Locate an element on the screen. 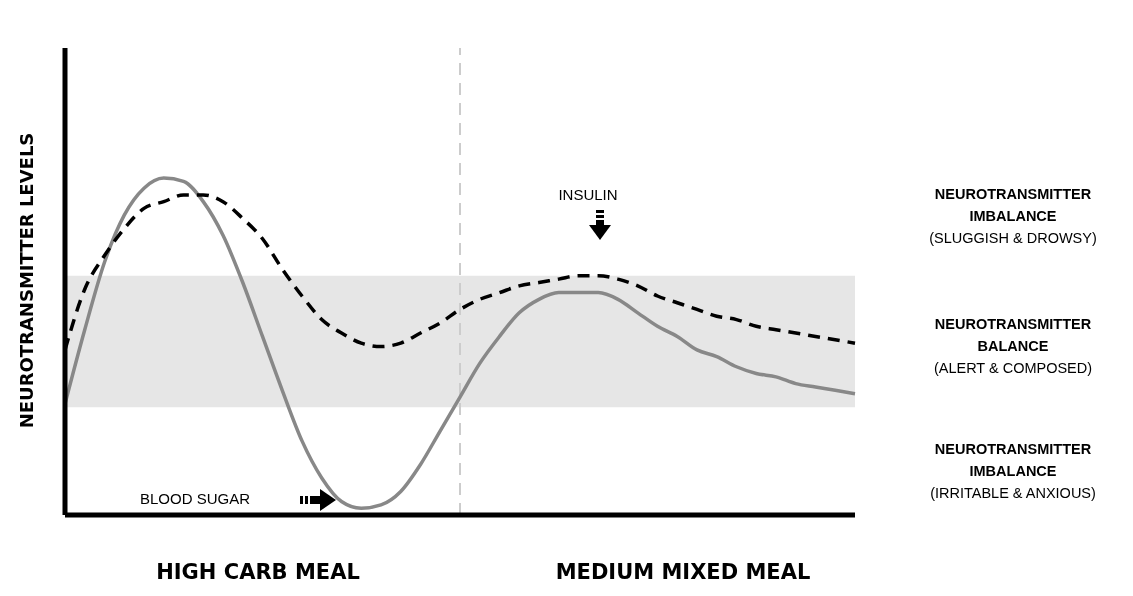 The width and height of the screenshot is (1133, 596). text: NEUROTRANSMITTER BALANCE is located at coordinates (1013, 335).